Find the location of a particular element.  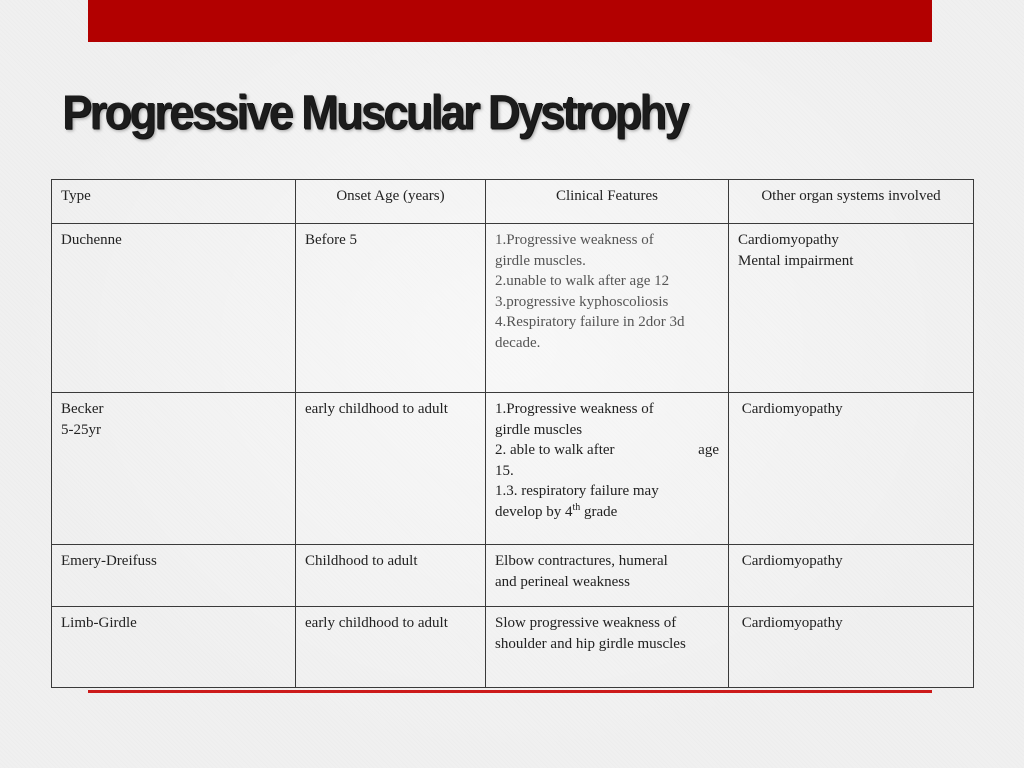

cell-organs: Cardiomyopathy Mental impairment is located at coordinates (851, 308).